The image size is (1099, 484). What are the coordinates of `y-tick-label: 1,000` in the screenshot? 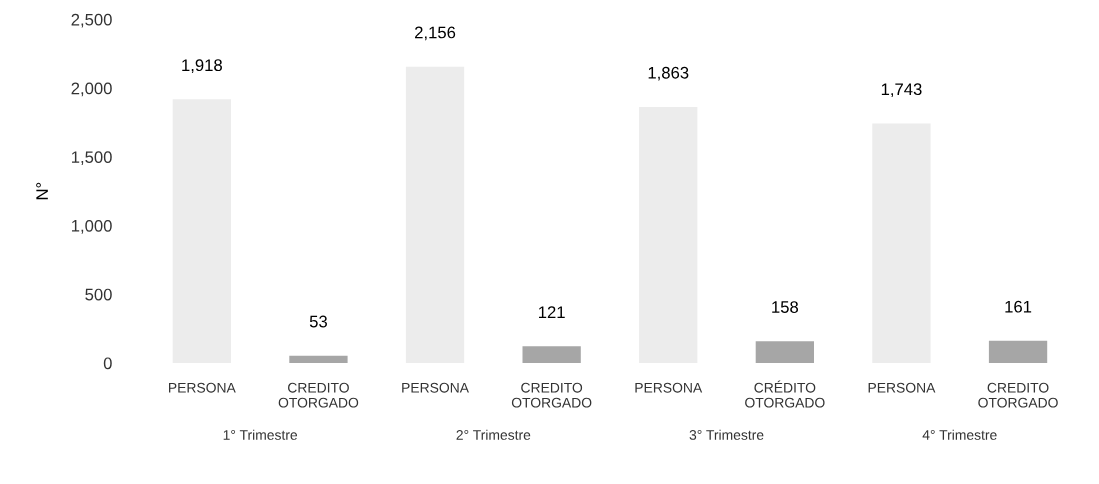 It's located at (92, 226).